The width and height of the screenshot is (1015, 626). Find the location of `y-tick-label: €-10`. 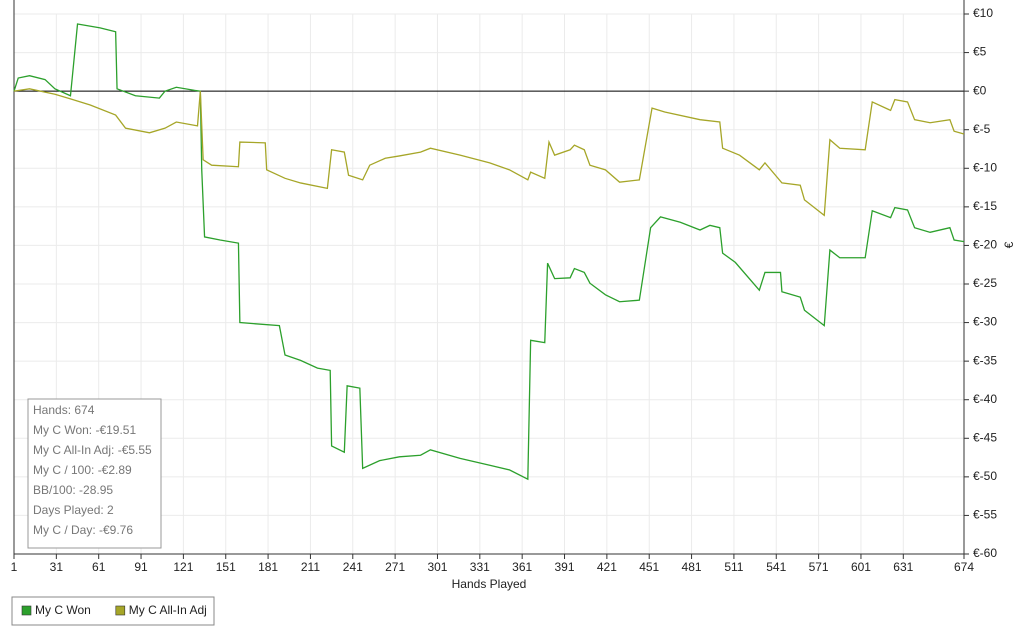

y-tick-label: €-10 is located at coordinates (985, 167).